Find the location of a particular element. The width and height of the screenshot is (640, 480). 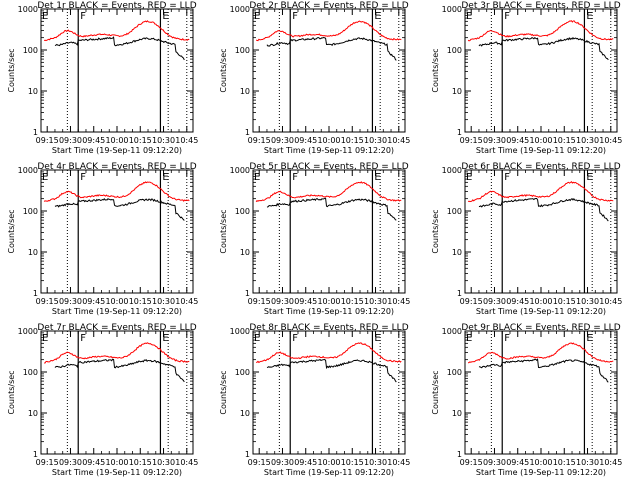

panel-title: Det 1r BLACK = Events, RED = LLD is located at coordinates (116, 6).